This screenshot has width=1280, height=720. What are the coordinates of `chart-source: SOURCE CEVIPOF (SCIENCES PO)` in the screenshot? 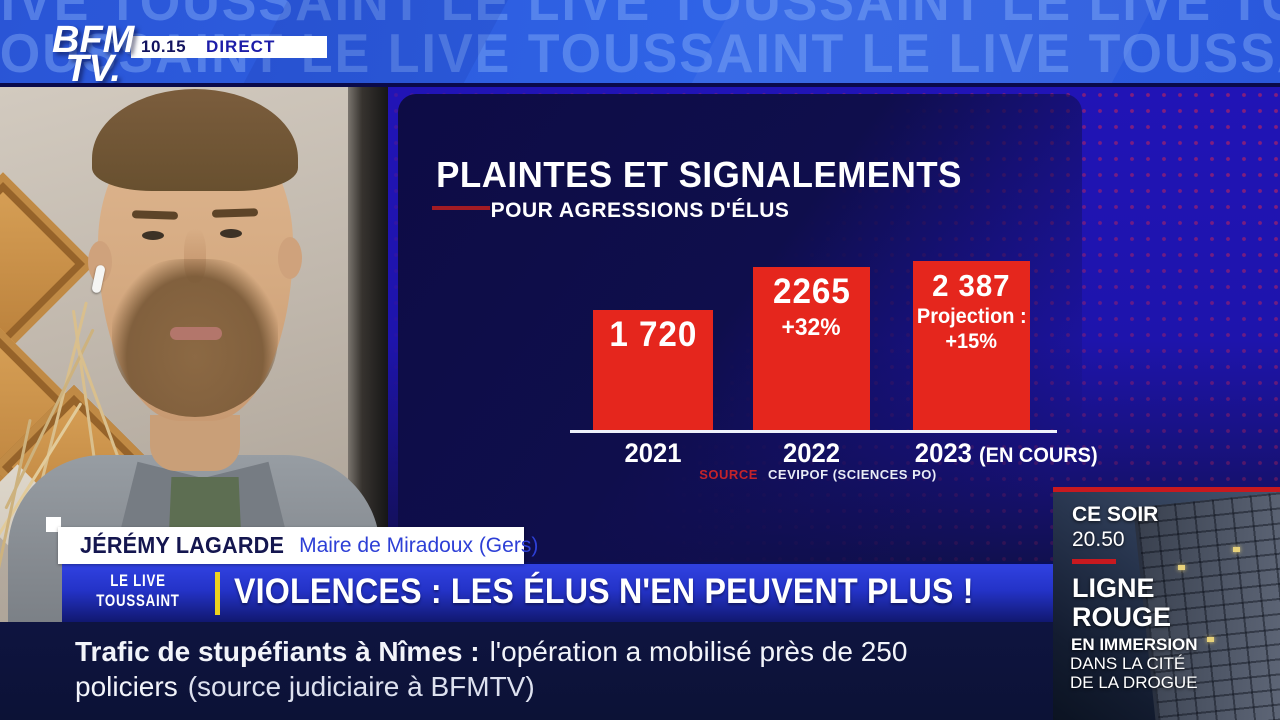 It's located at (818, 474).